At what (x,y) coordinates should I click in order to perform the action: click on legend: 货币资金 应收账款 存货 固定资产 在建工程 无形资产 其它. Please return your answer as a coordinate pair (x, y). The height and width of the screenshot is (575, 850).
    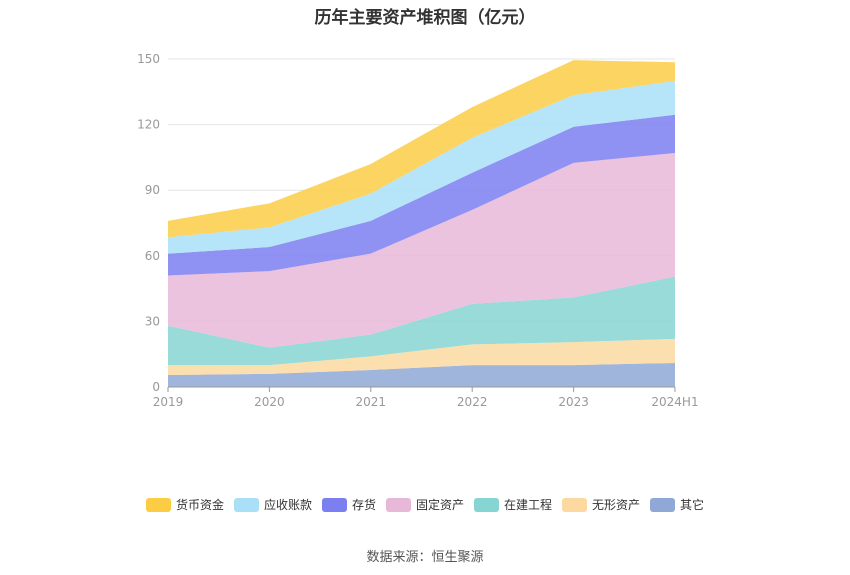
    Looking at the image, I should click on (425, 504).